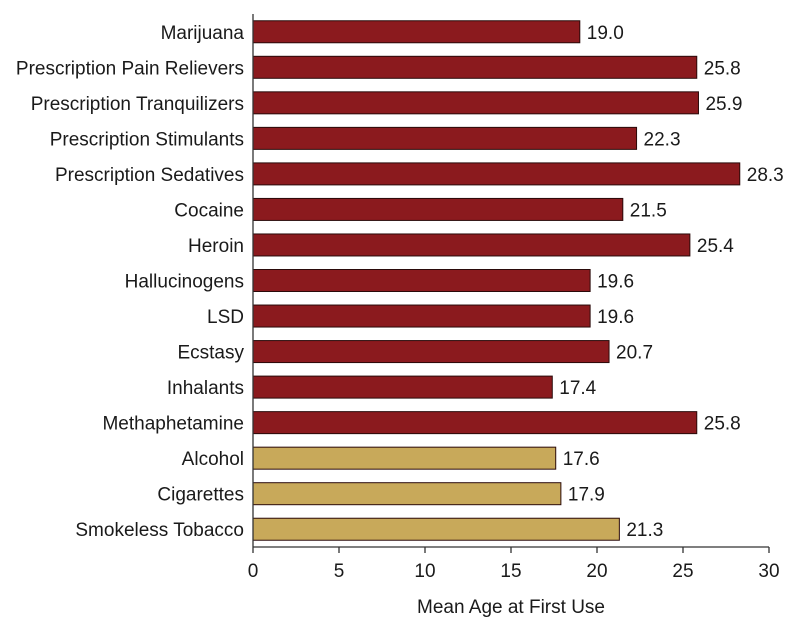 Image resolution: width=800 pixels, height=632 pixels. Describe the element at coordinates (159, 530) in the screenshot. I see `category-label: Smokeless Tobacco` at that location.